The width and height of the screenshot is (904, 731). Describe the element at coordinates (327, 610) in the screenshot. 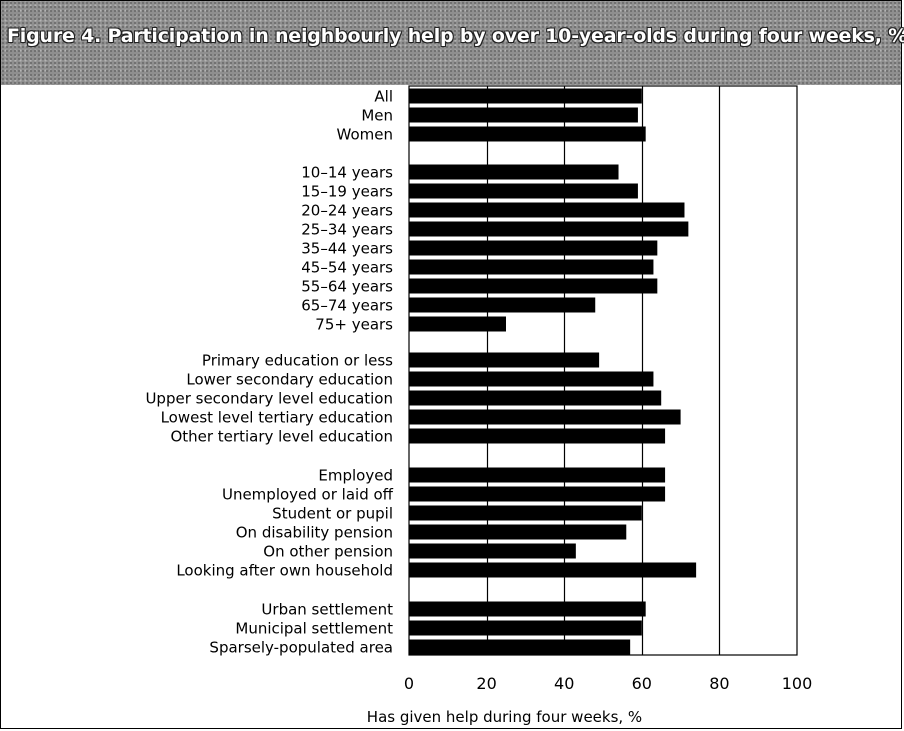

I see `category-label: Urban settlement` at that location.